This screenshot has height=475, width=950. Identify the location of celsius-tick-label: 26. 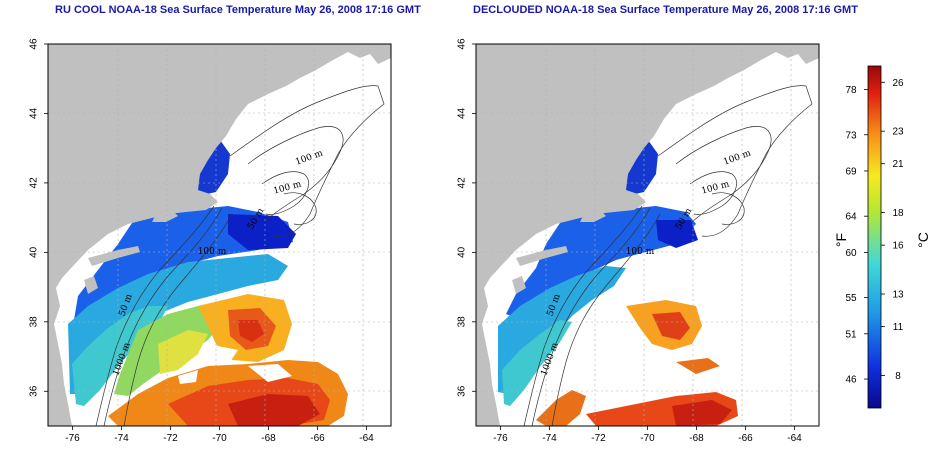
(898, 83).